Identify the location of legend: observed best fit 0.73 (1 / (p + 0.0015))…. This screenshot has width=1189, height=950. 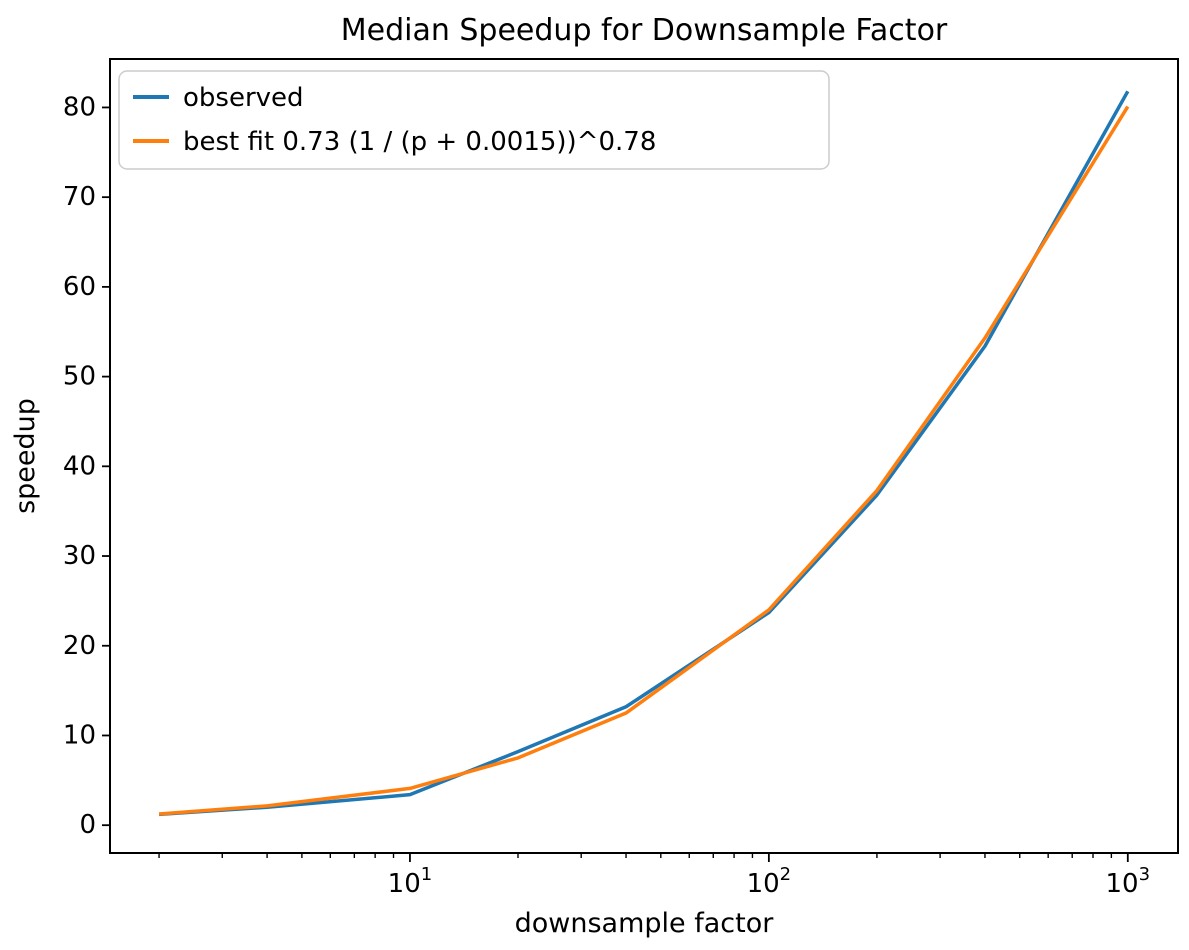
(474, 120).